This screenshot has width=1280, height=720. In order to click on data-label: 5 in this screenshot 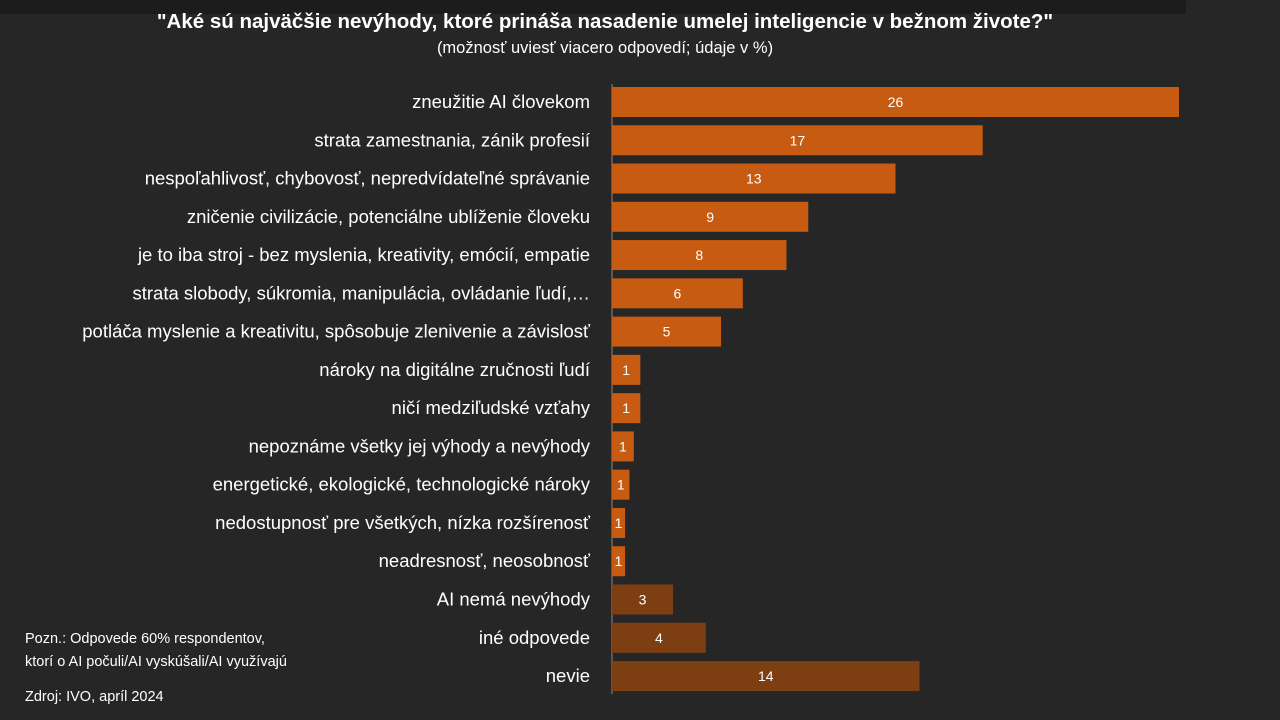, I will do `click(667, 332)`.